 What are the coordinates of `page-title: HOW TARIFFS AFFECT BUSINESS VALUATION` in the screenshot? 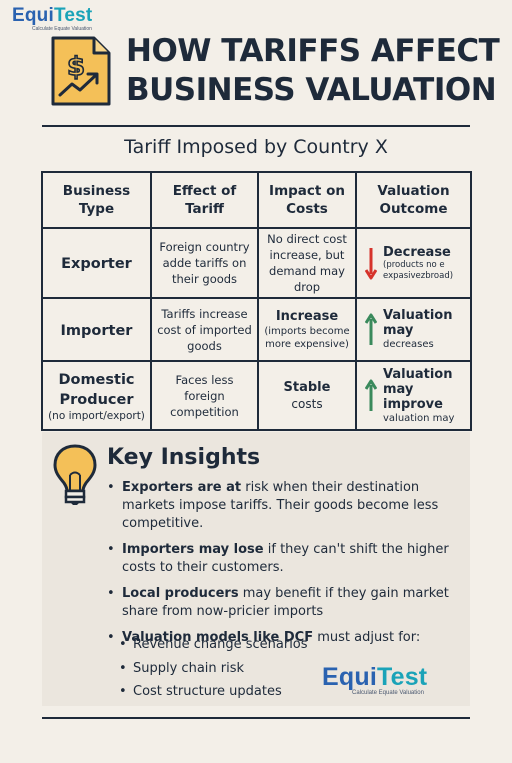 It's located at (316, 71).